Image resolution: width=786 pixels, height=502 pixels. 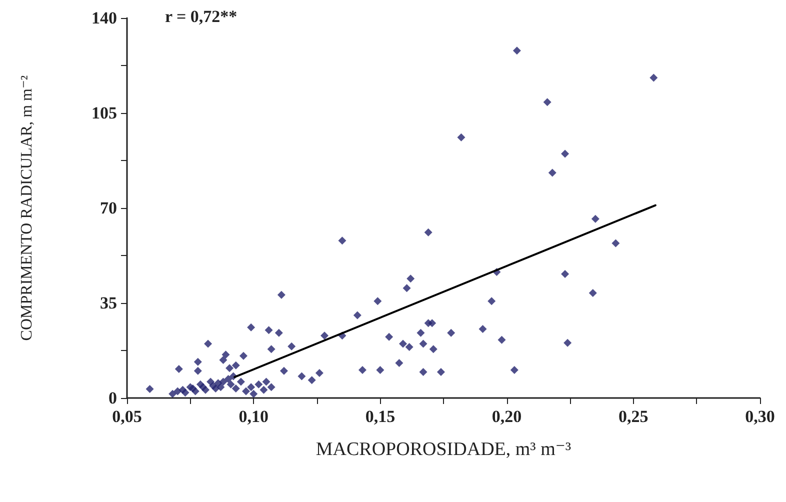 I want to click on x-tick-label: 0,25, so click(x=633, y=416).